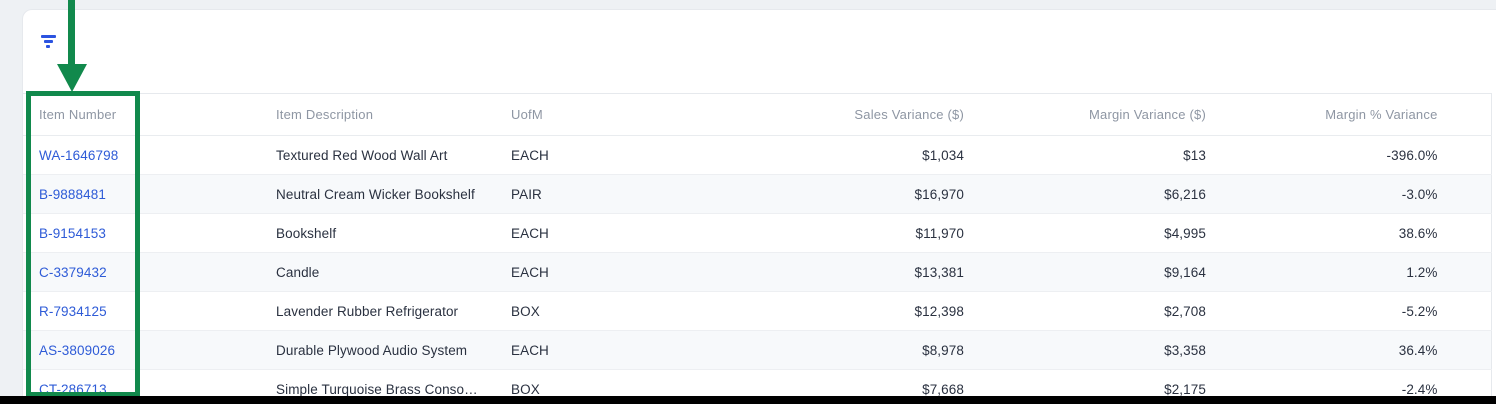  What do you see at coordinates (526, 194) in the screenshot?
I see `uofm-cell: PAIR` at bounding box center [526, 194].